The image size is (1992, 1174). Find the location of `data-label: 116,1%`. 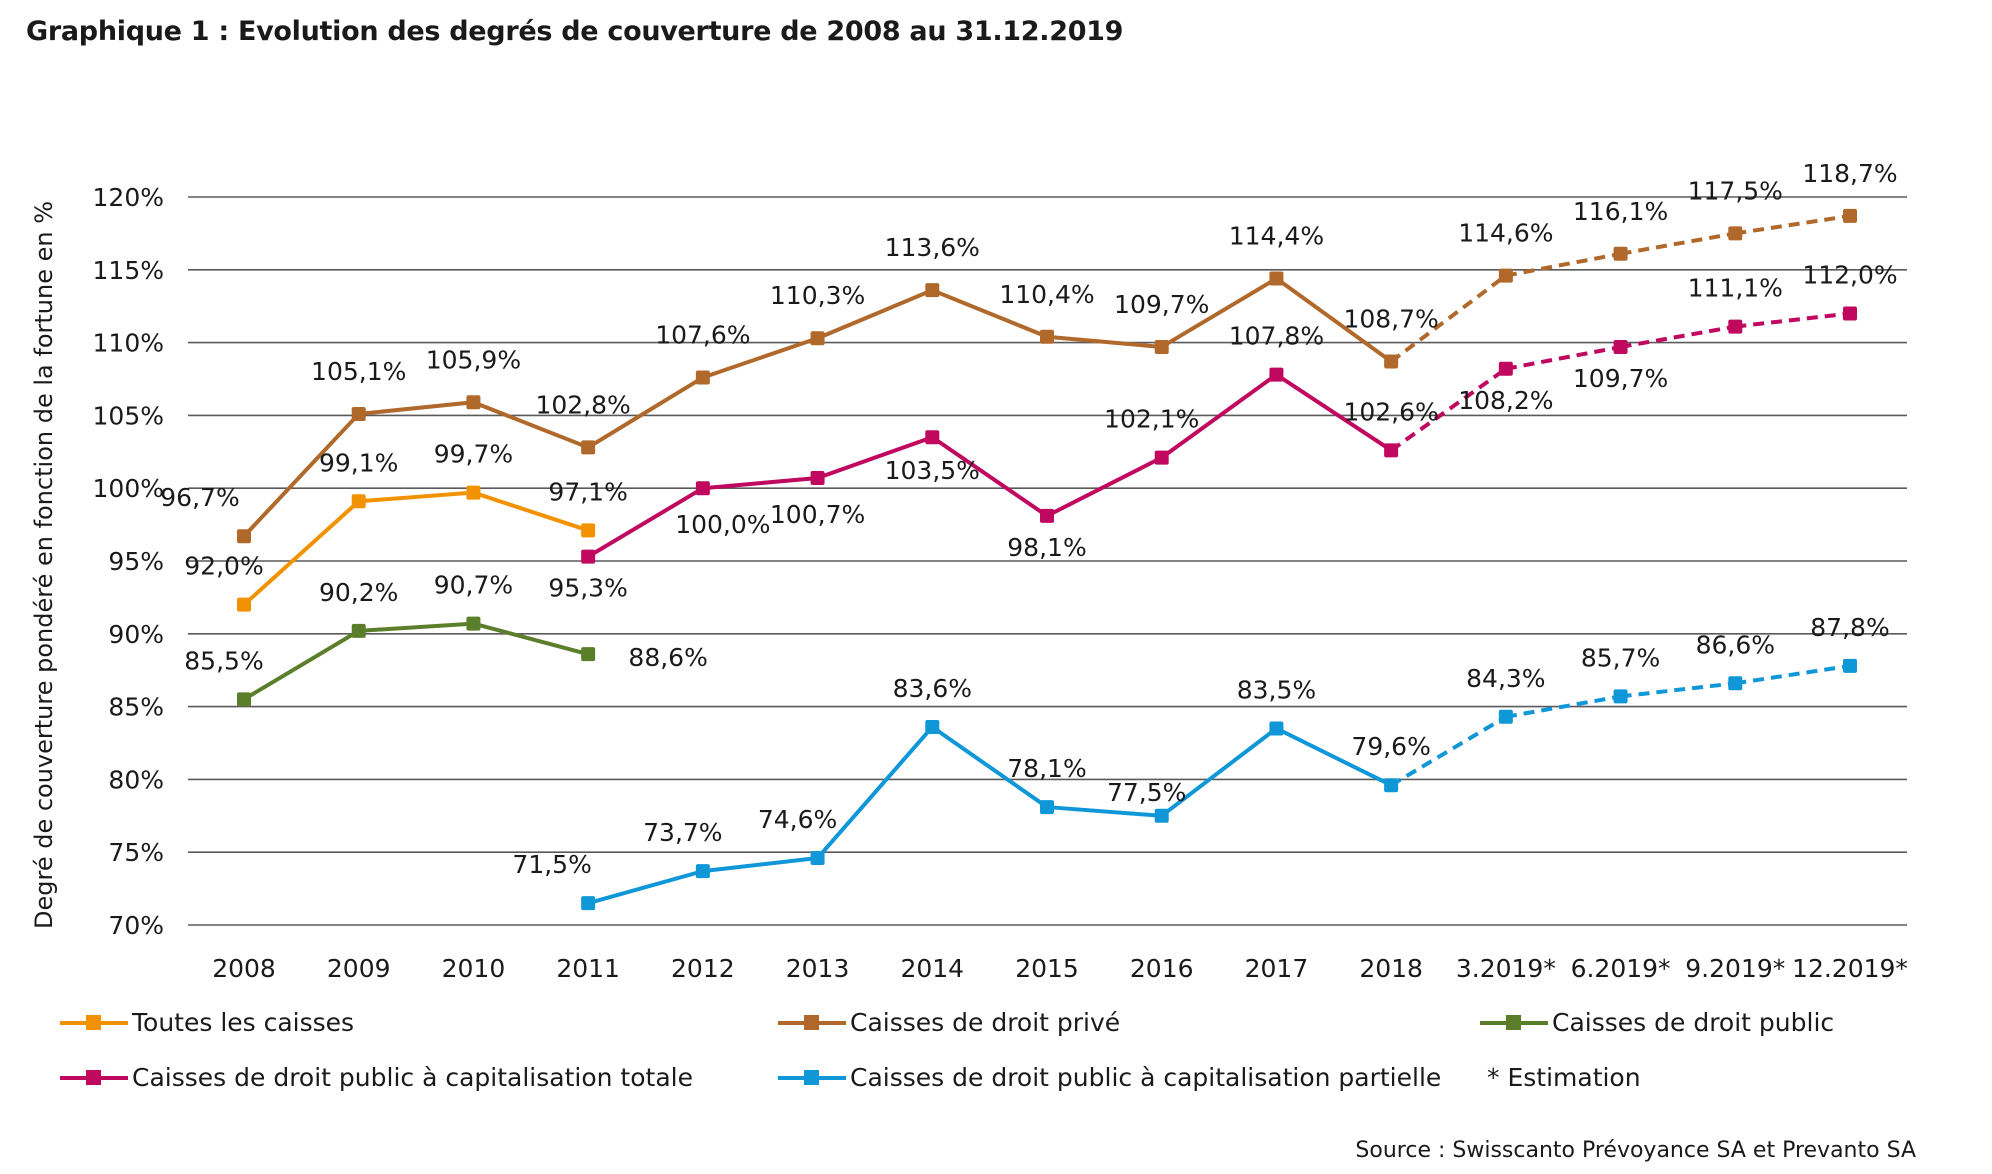

data-label: 116,1% is located at coordinates (1620, 211).